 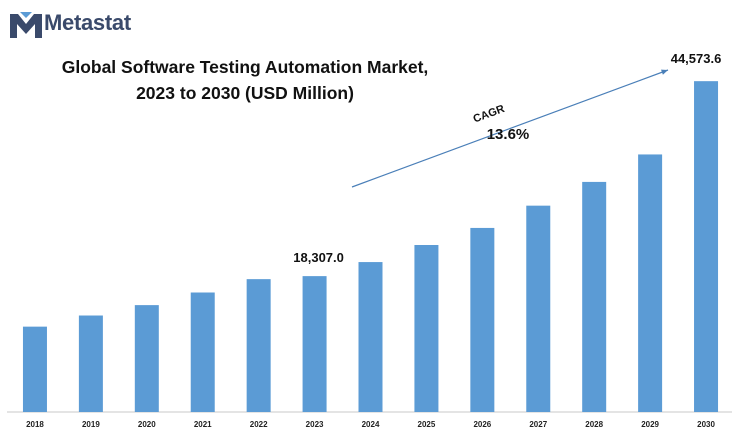 What do you see at coordinates (538, 308) in the screenshot?
I see `bar-2027` at bounding box center [538, 308].